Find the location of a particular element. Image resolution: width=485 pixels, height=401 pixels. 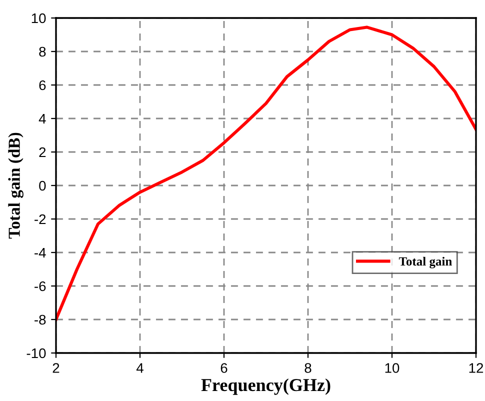

y-tick-label: -6 is located at coordinates (40, 286).